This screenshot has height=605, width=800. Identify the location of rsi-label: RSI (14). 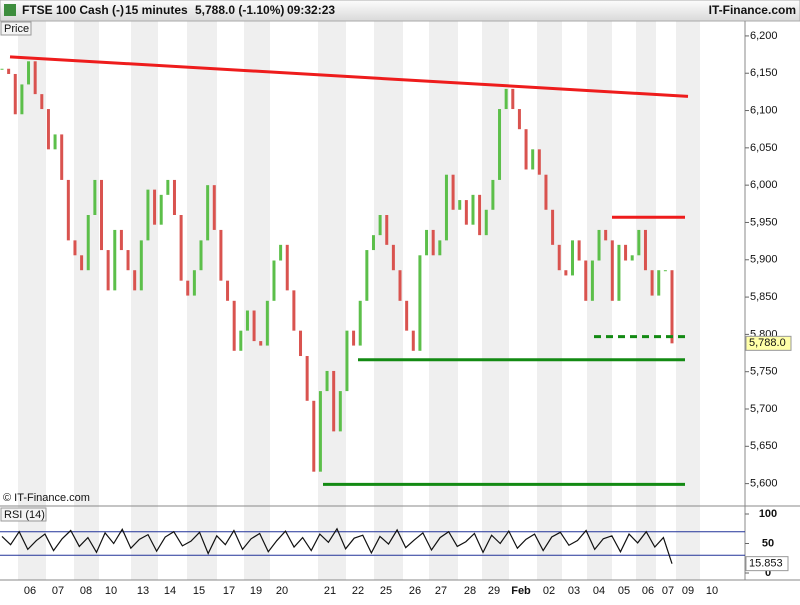
(24, 515).